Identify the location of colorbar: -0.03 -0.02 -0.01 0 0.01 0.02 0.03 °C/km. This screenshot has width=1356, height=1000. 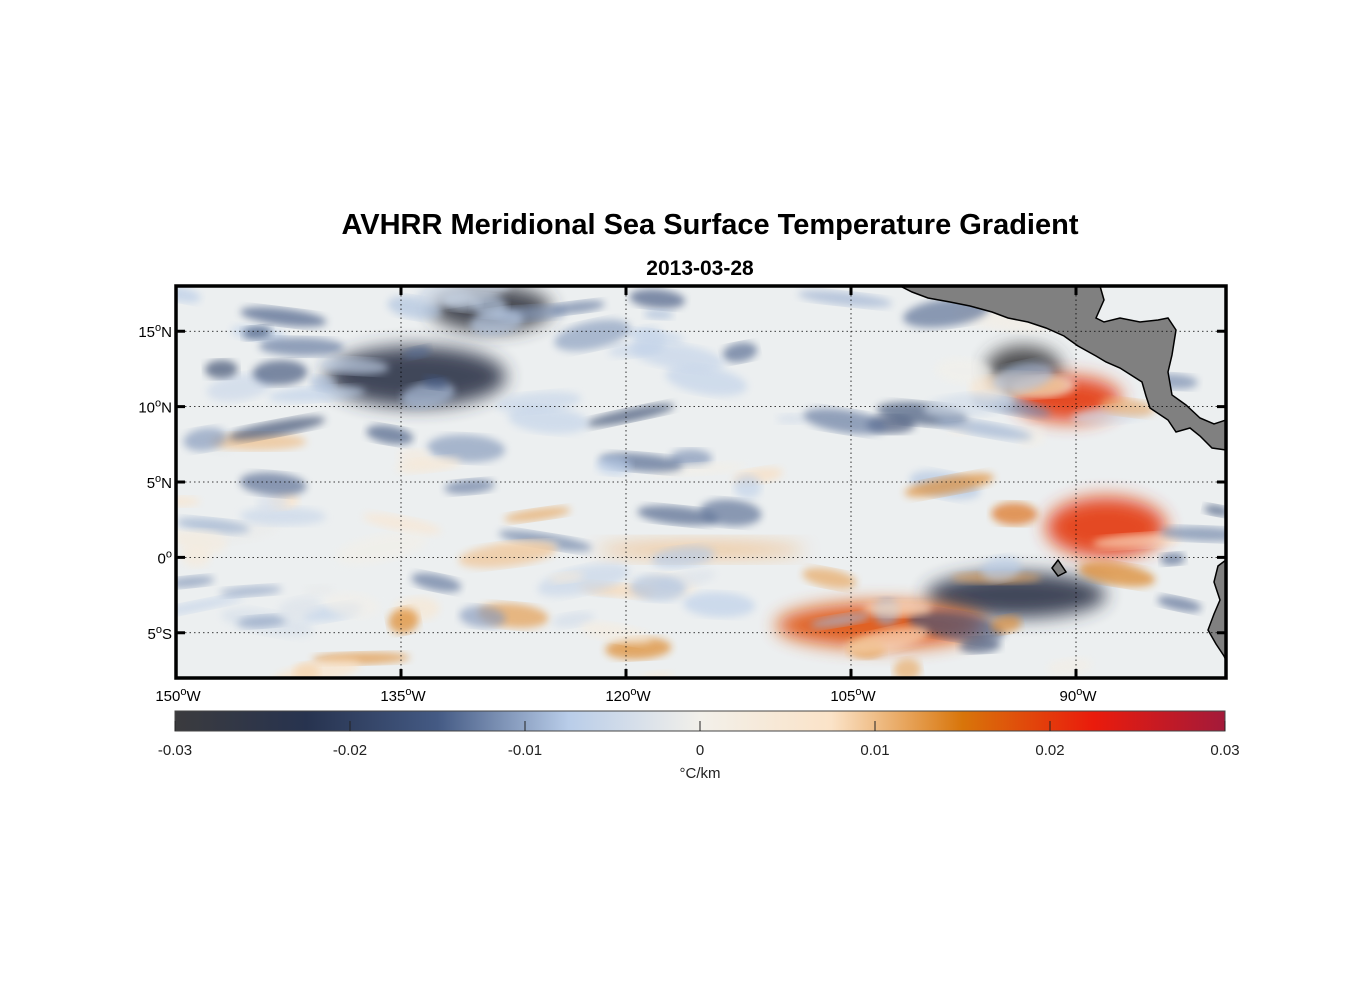
(699, 746).